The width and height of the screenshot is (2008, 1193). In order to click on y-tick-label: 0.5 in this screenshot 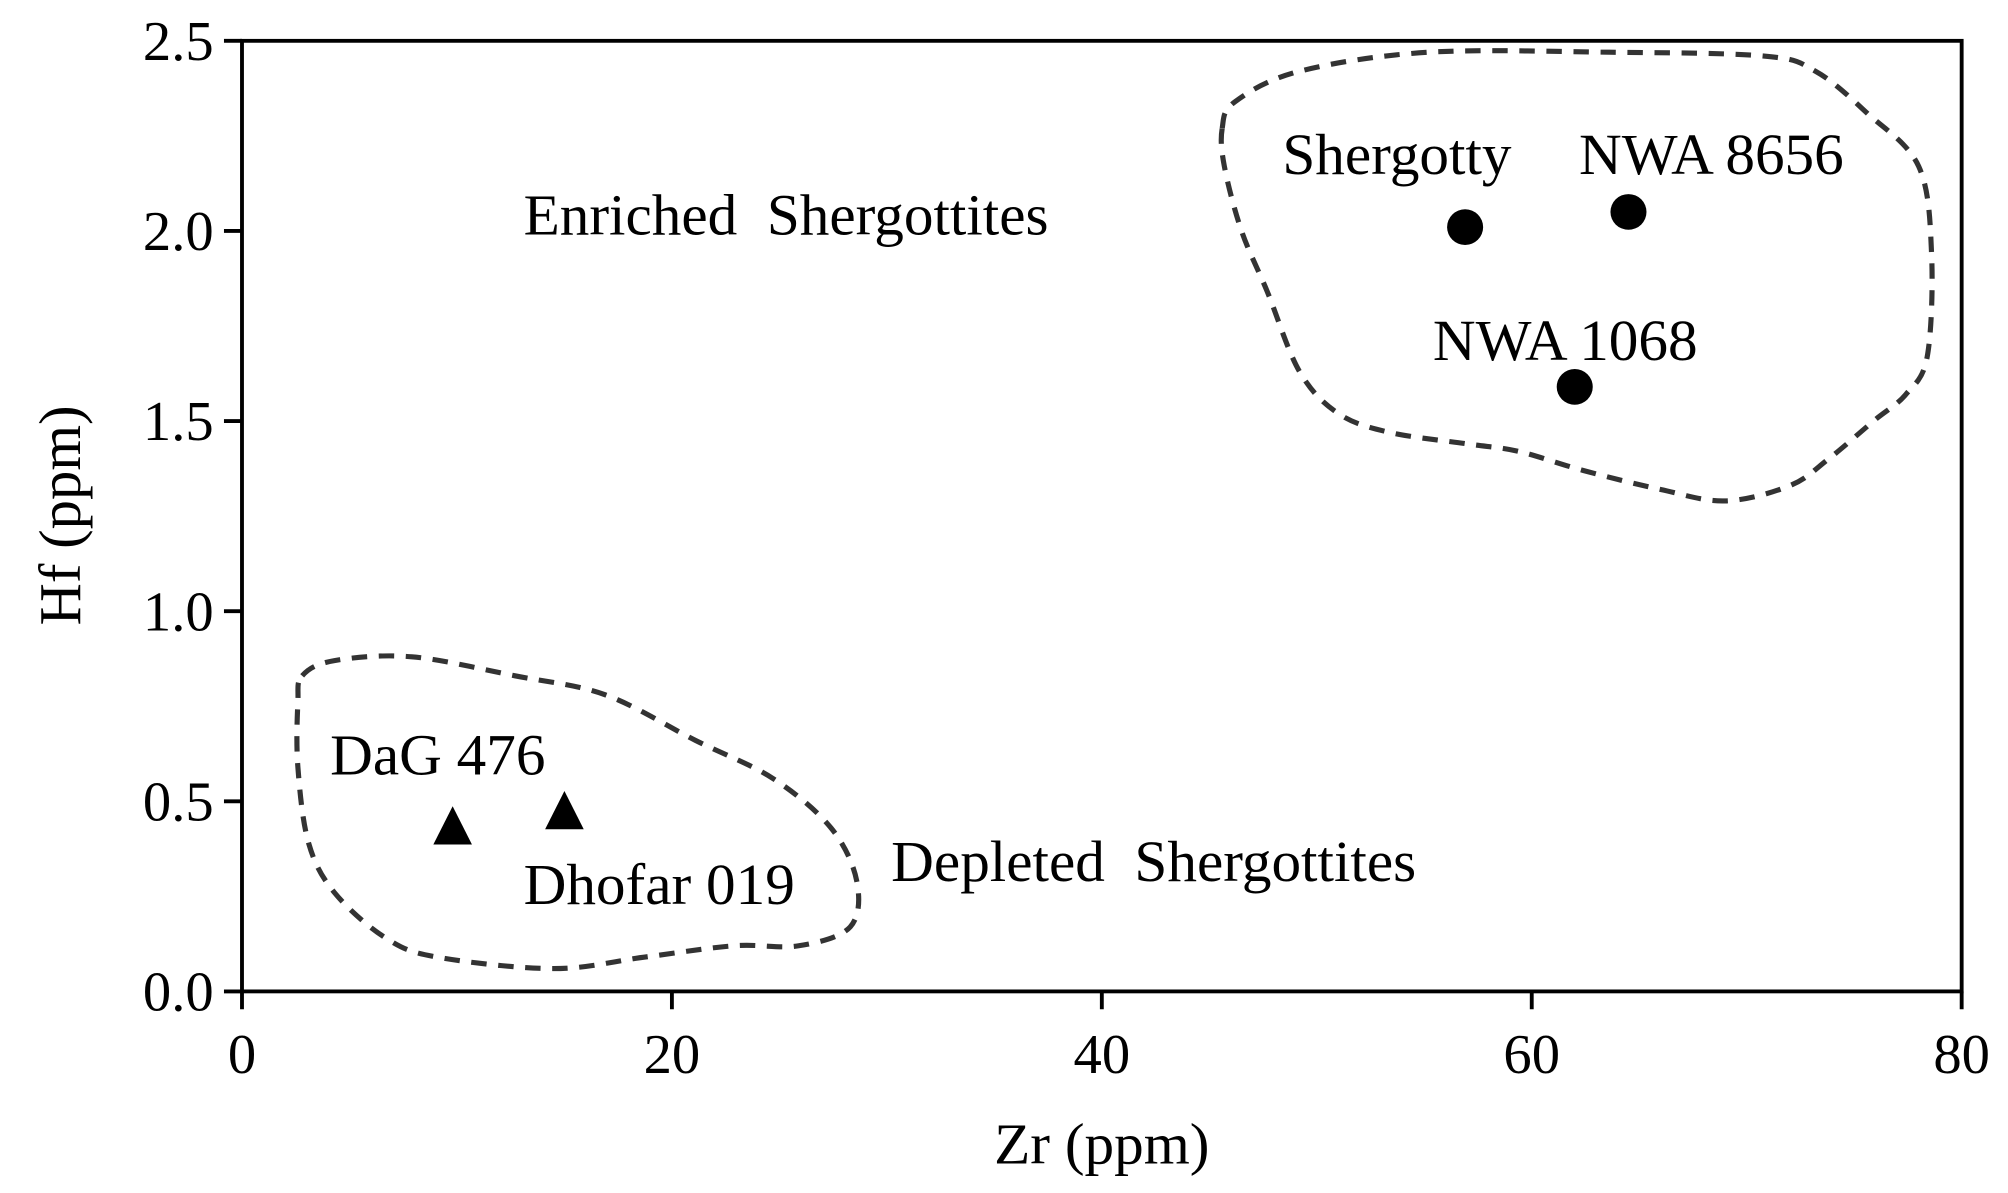, I will do `click(178, 803)`.